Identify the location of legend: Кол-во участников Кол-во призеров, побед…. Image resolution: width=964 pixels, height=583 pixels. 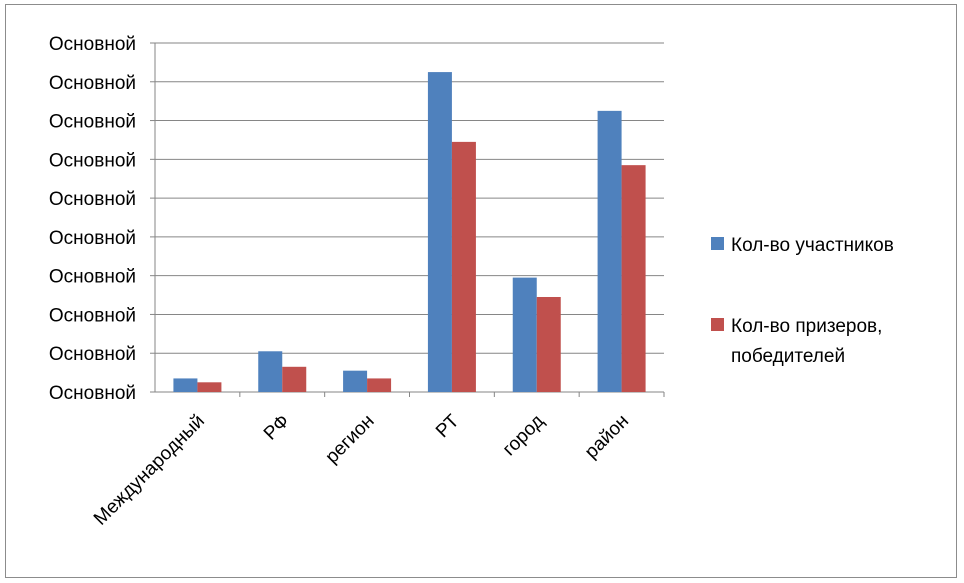
(802, 301).